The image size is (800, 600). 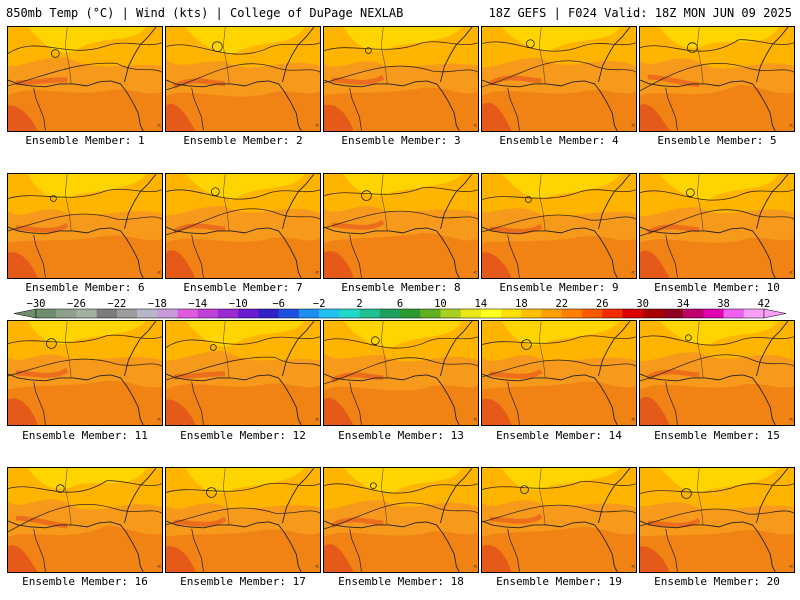 I want to click on colorbar-tick-label: −26, so click(x=76, y=304).